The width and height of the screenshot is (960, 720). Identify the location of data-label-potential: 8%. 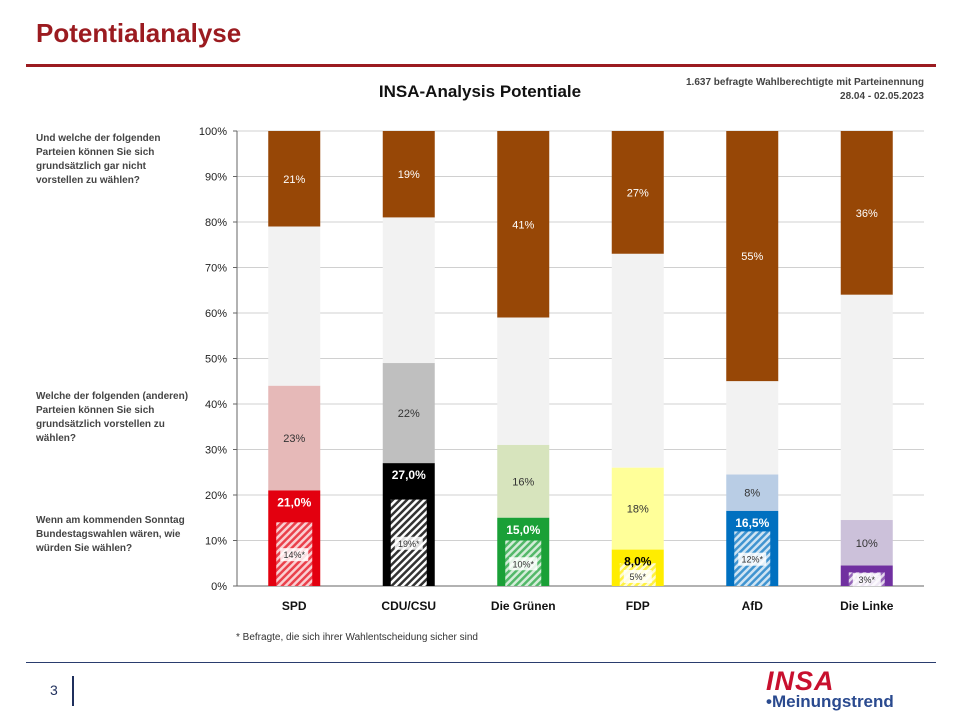
(752, 494).